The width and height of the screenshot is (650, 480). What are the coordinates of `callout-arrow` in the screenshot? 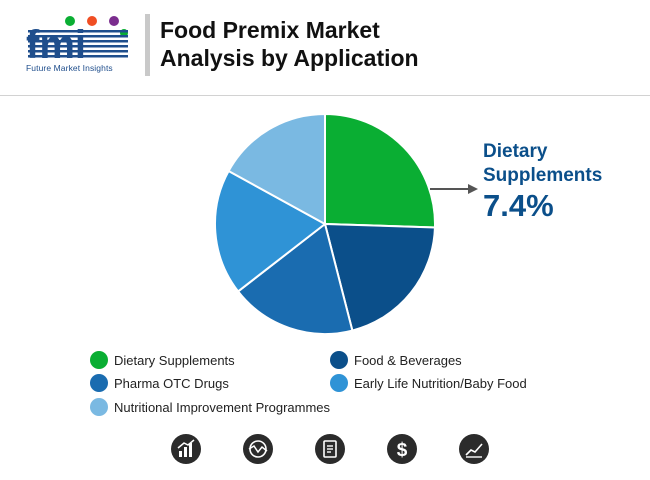 It's located at (454, 189).